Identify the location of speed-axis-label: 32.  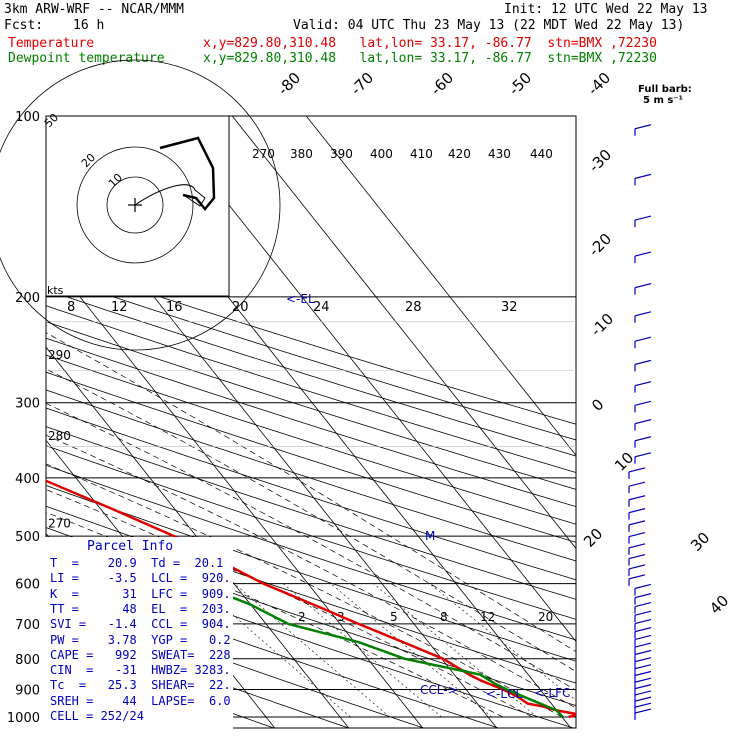
(509, 307).